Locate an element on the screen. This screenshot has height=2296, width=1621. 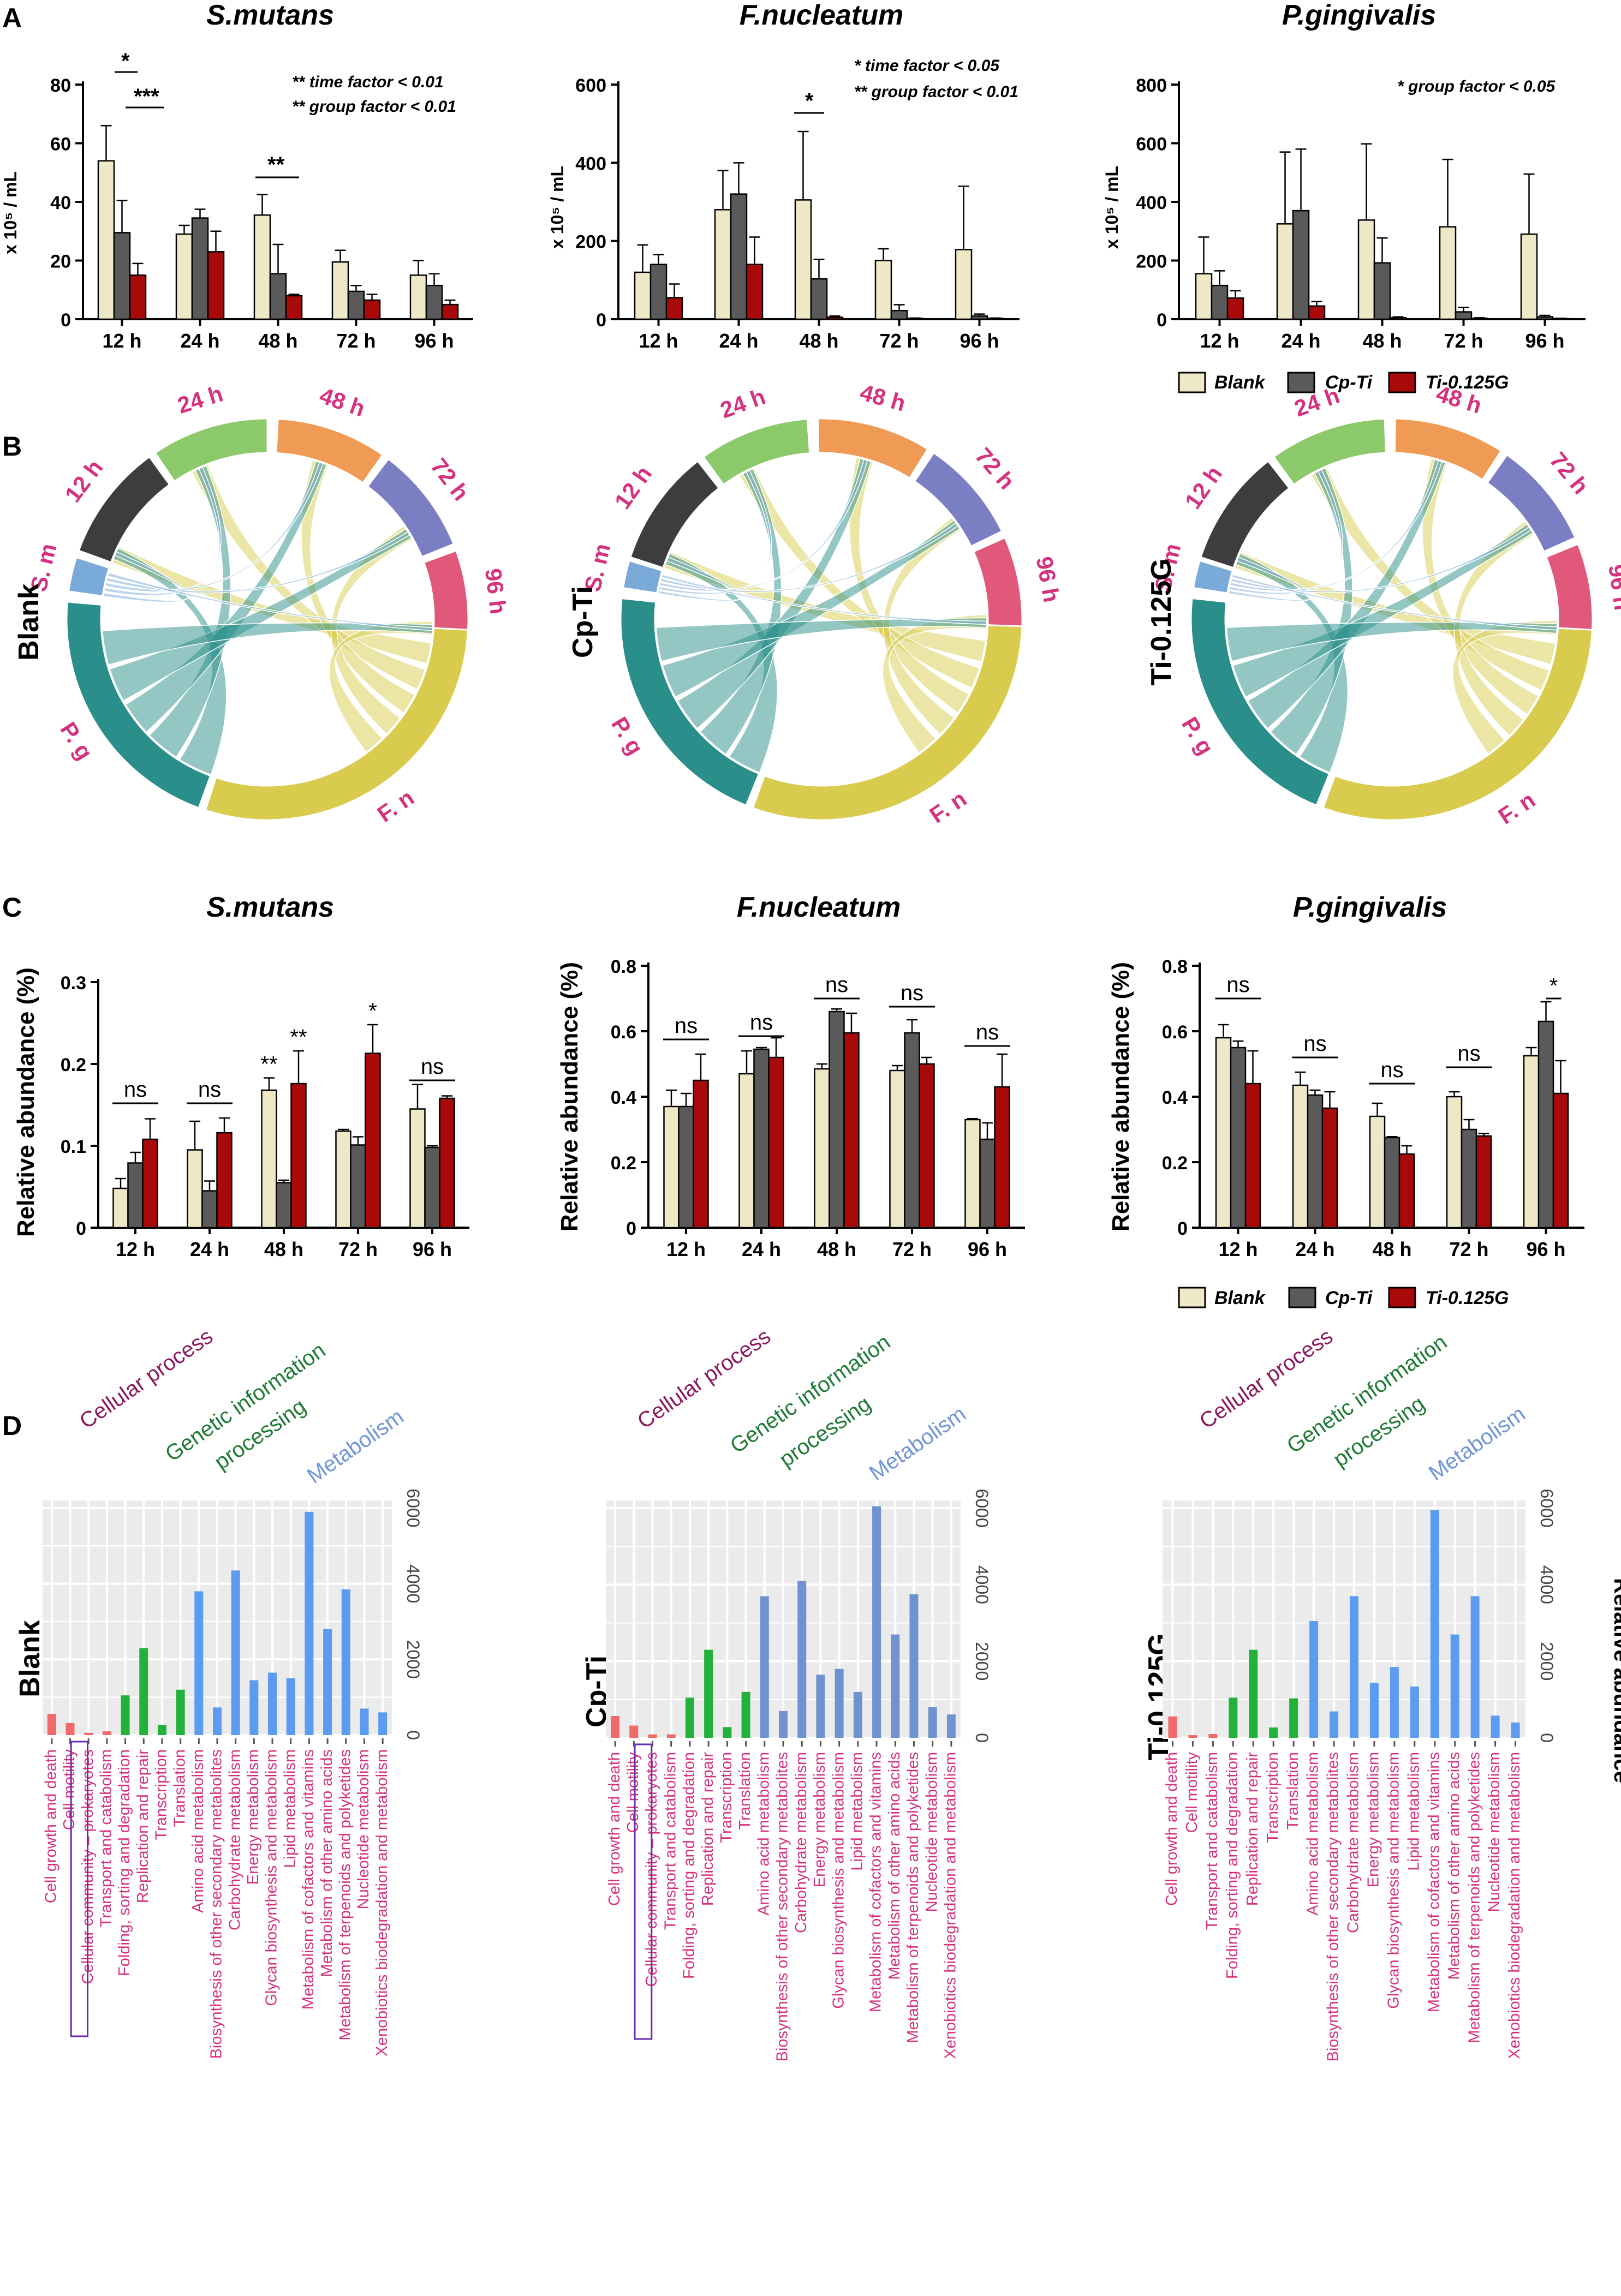
a1-xtick-label: 12 h is located at coordinates (121, 341).